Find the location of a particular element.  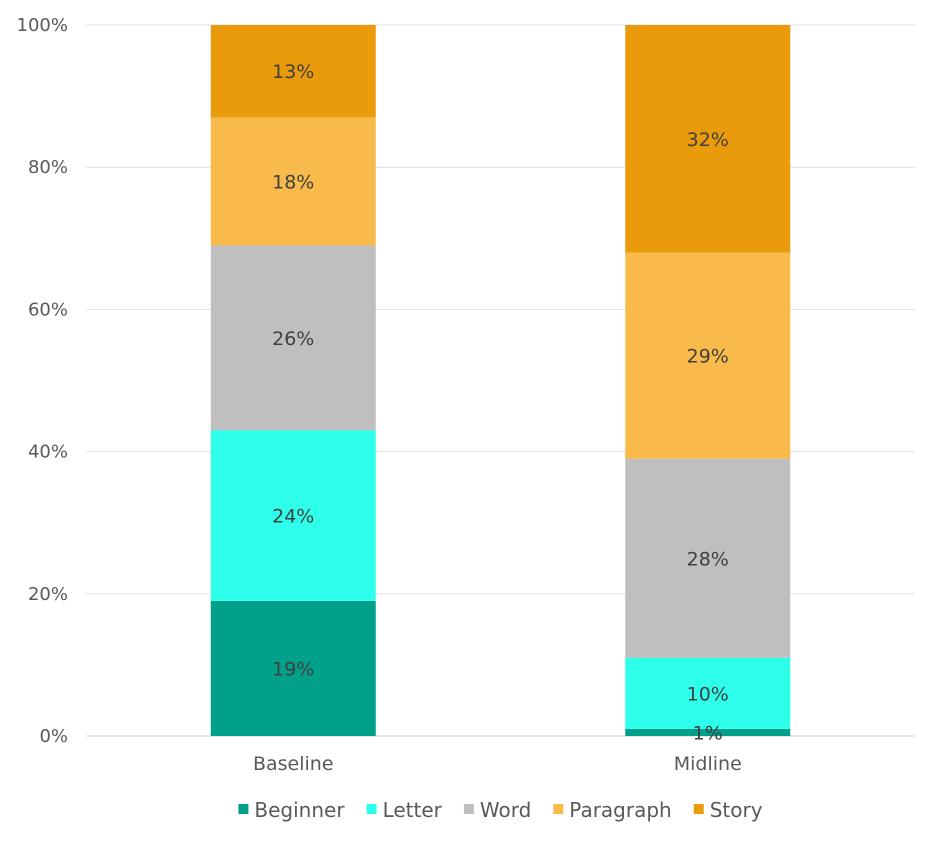

data-label: 19% is located at coordinates (293, 669).